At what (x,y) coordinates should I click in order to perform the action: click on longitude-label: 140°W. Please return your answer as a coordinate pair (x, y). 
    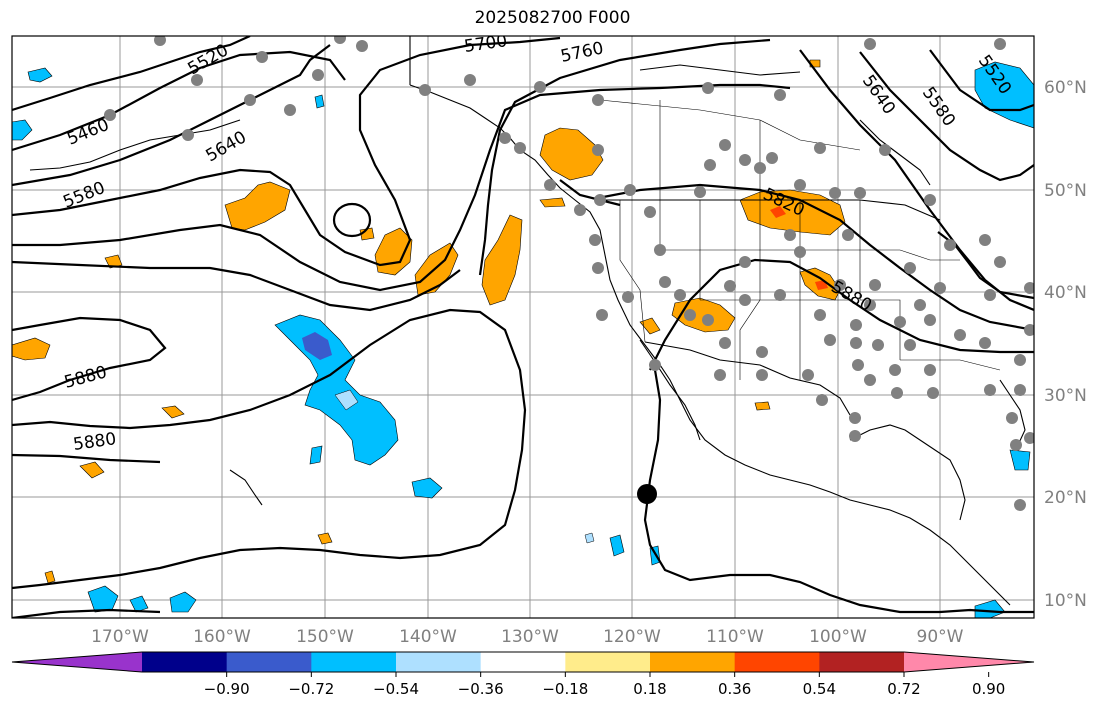
    Looking at the image, I should click on (428, 637).